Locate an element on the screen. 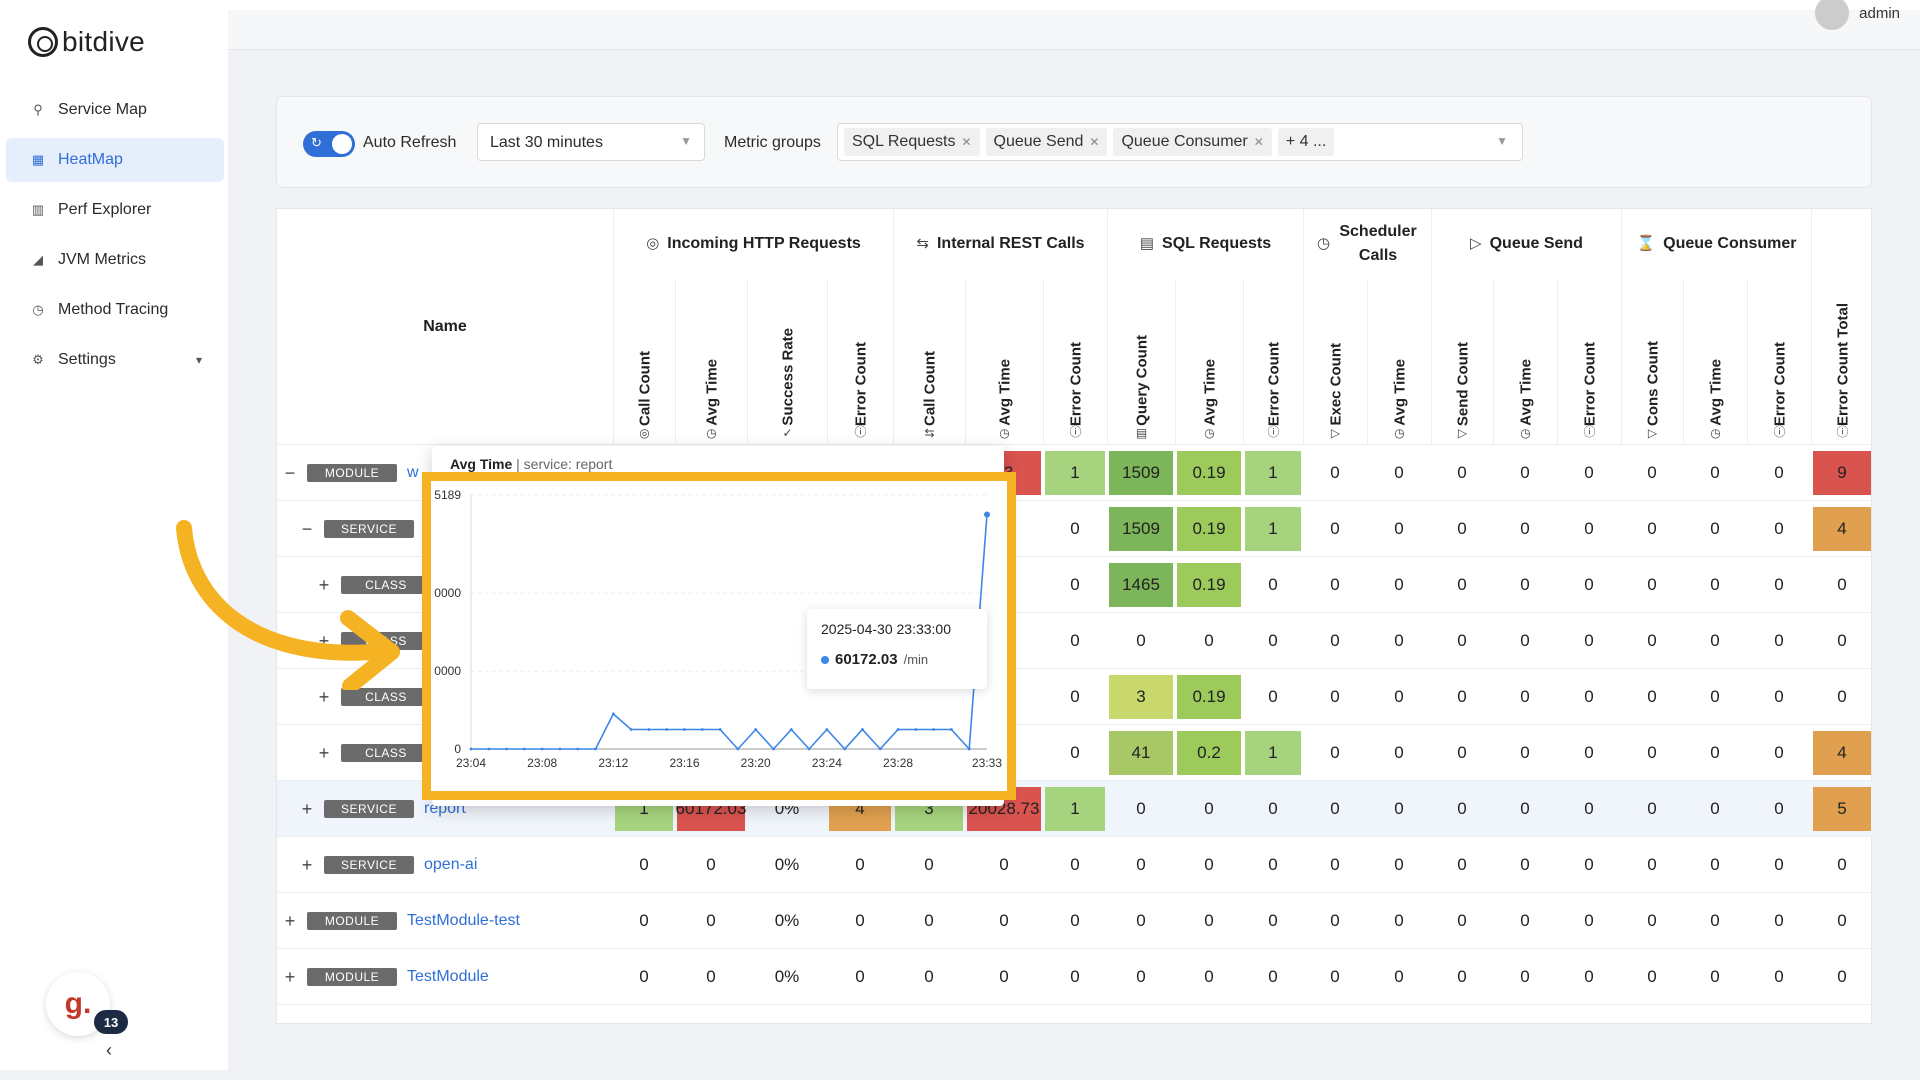 The width and height of the screenshot is (1920, 1080). row-label: TestModule-test is located at coordinates (463, 920).